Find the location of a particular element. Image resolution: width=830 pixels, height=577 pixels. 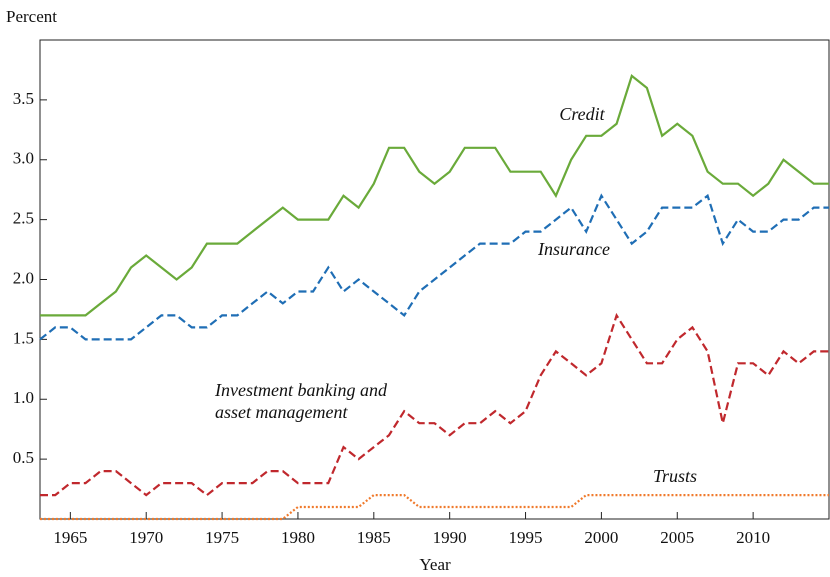

series-label: Insurance is located at coordinates (573, 249).